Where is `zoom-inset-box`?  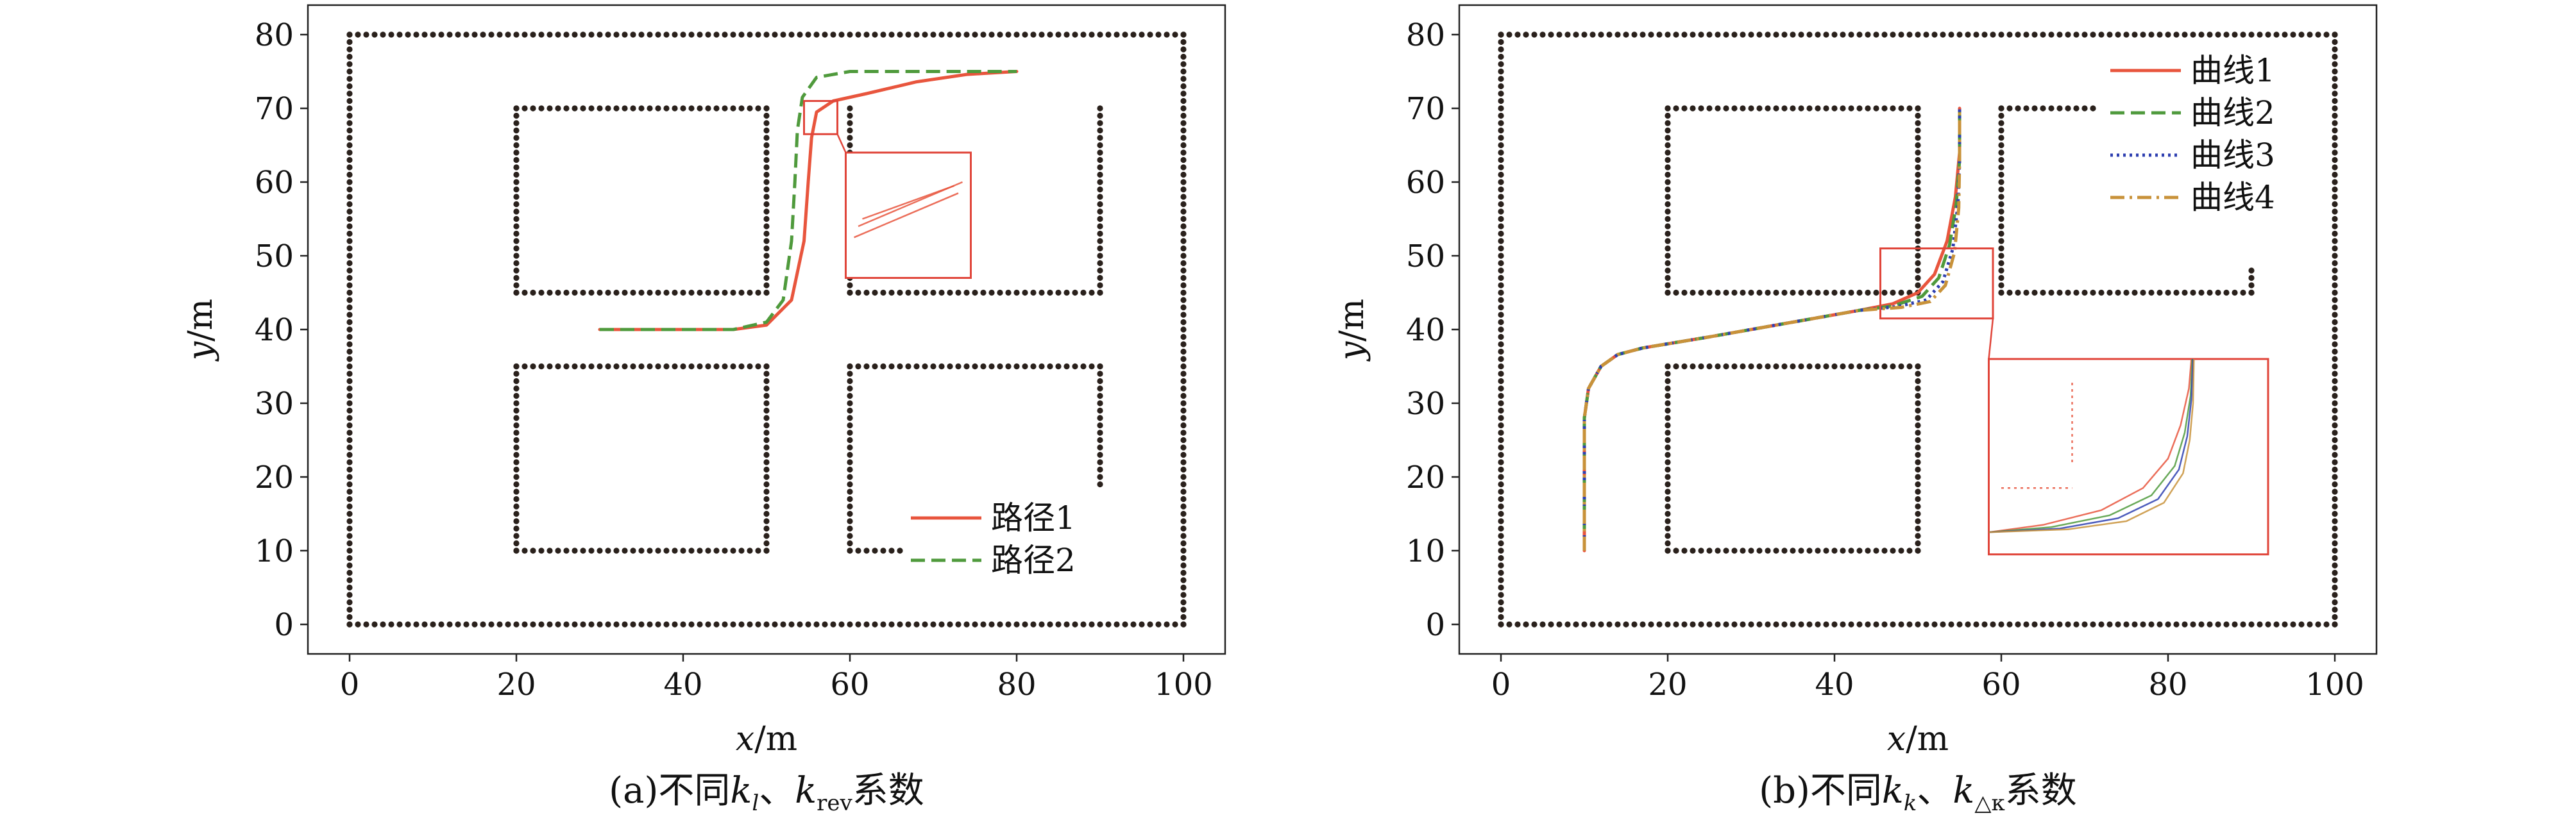
zoom-inset-box is located at coordinates (2128, 457).